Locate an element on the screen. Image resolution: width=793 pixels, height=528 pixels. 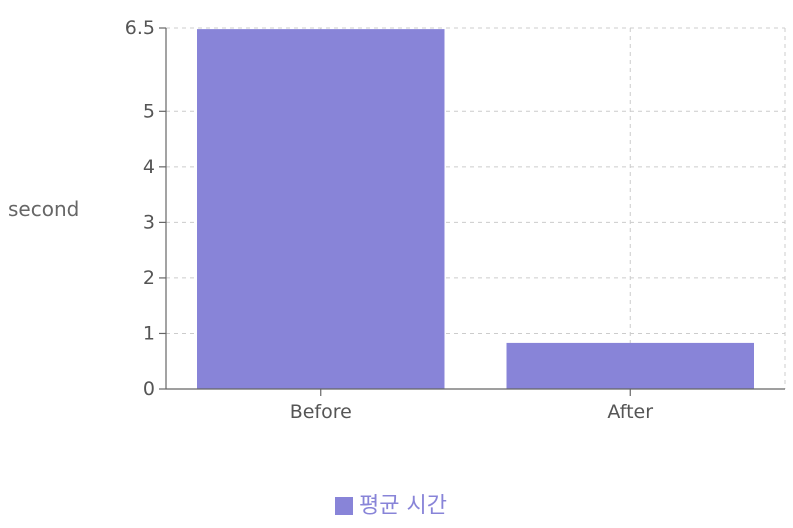
y-tick-label: 2 is located at coordinates (149, 278).